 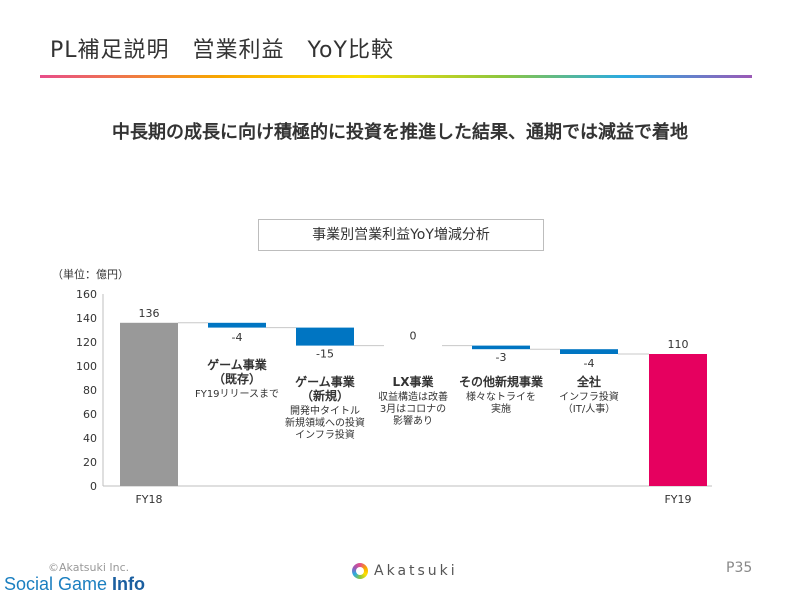 I want to click on category-name: LX事業, so click(x=414, y=381).